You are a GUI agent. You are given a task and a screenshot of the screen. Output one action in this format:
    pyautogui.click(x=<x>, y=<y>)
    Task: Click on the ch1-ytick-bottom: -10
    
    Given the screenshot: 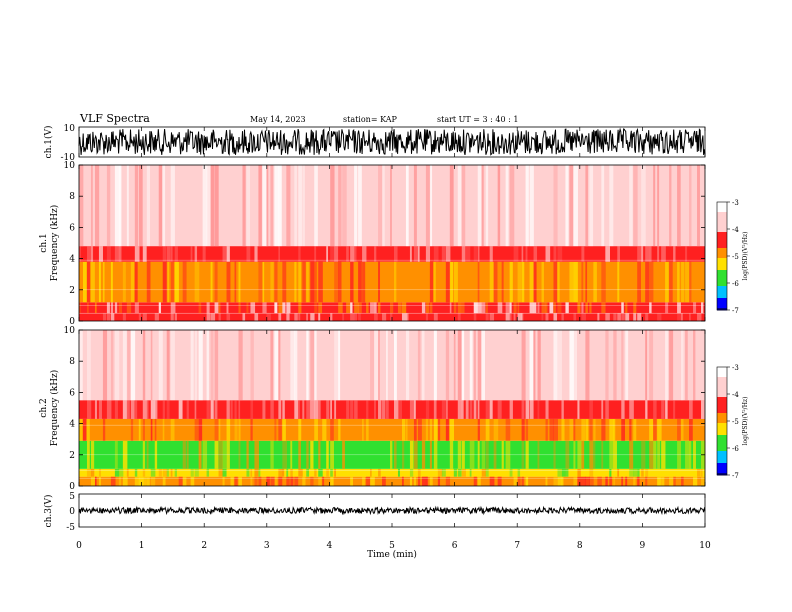 What is the action you would take?
    pyautogui.click(x=68, y=158)
    